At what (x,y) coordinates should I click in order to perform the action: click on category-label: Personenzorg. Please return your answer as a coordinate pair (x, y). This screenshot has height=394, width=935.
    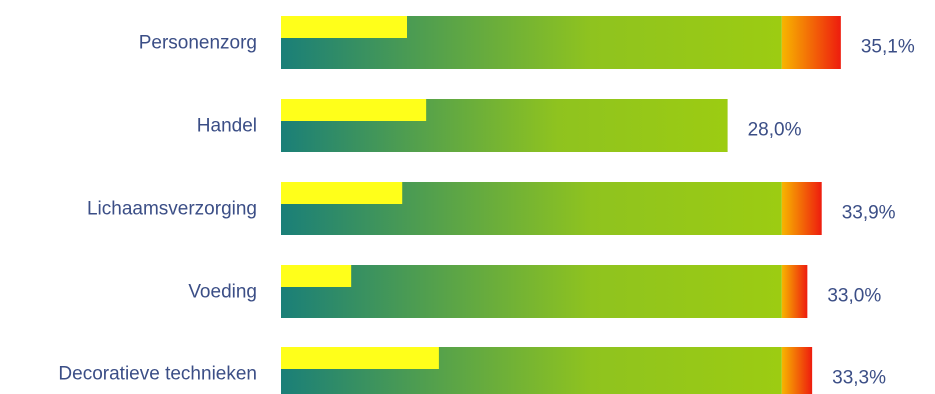
    Looking at the image, I should click on (198, 43).